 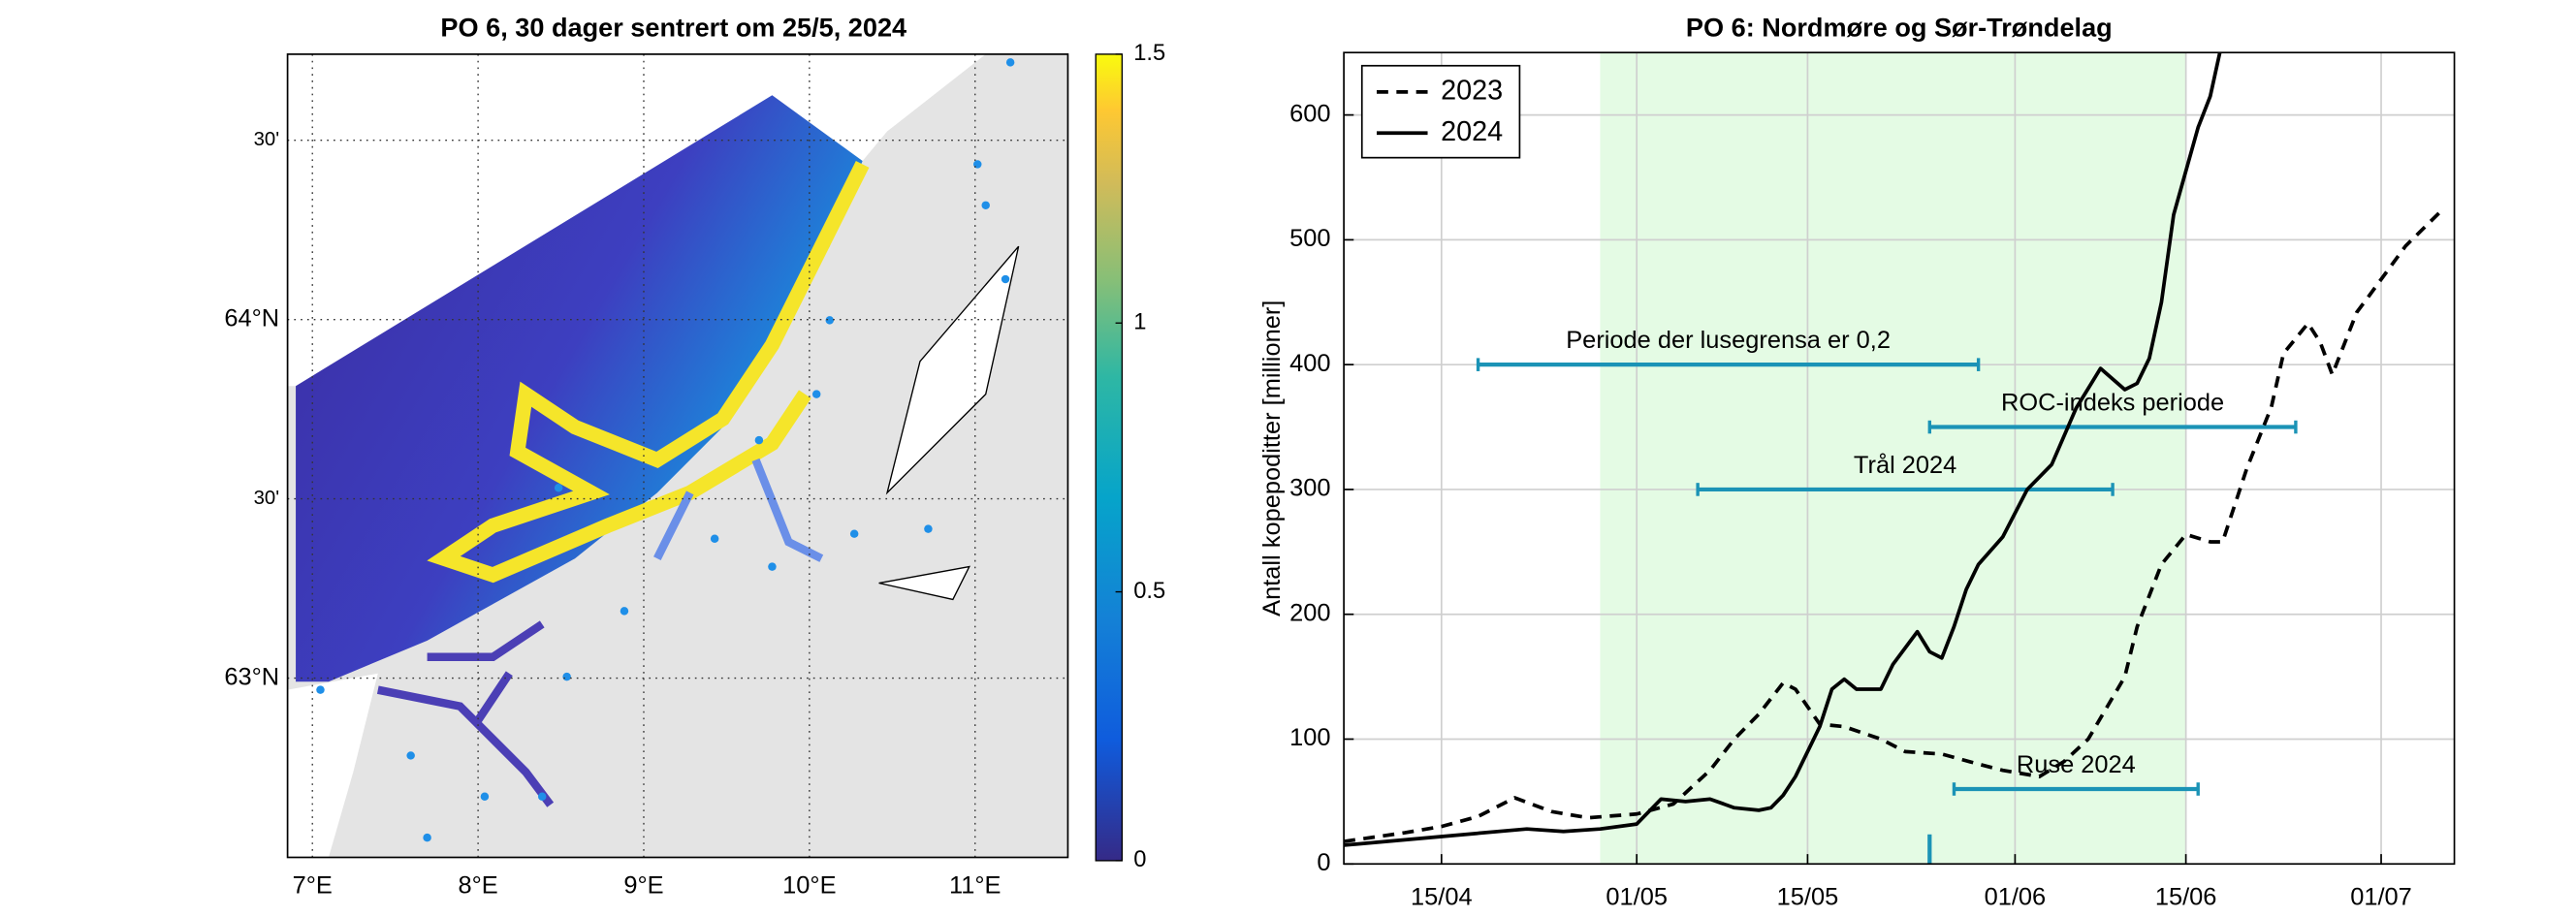 I want to click on lon-label: 8°E, so click(x=477, y=886).